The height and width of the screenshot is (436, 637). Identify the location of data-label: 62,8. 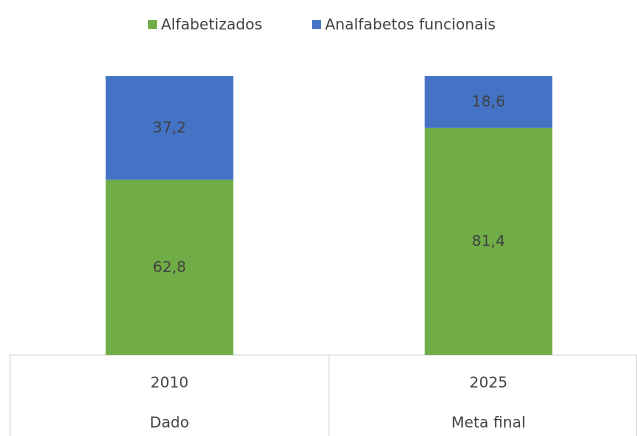
(169, 267).